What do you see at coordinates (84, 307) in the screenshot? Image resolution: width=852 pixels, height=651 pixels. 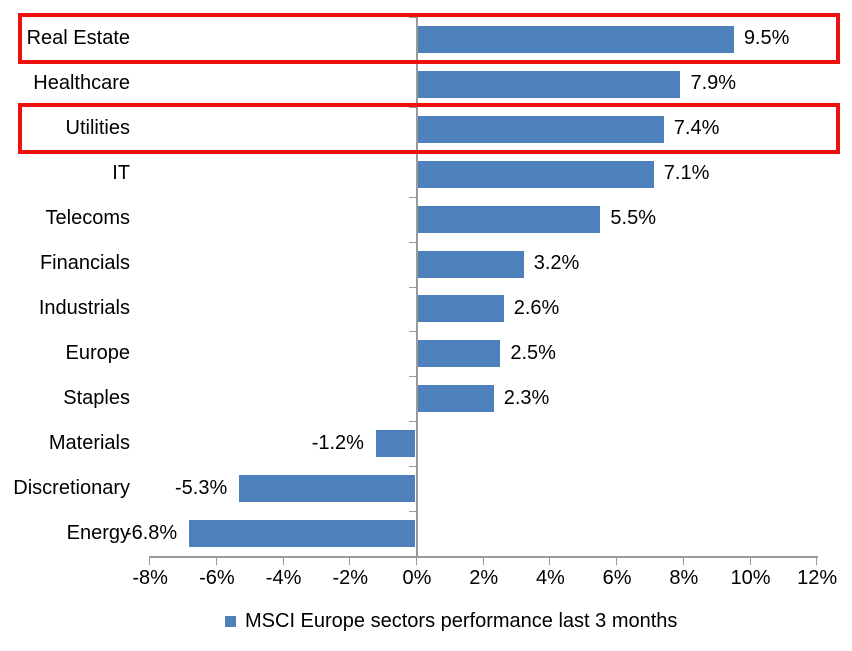 I see `category-label-industrials: Industrials` at bounding box center [84, 307].